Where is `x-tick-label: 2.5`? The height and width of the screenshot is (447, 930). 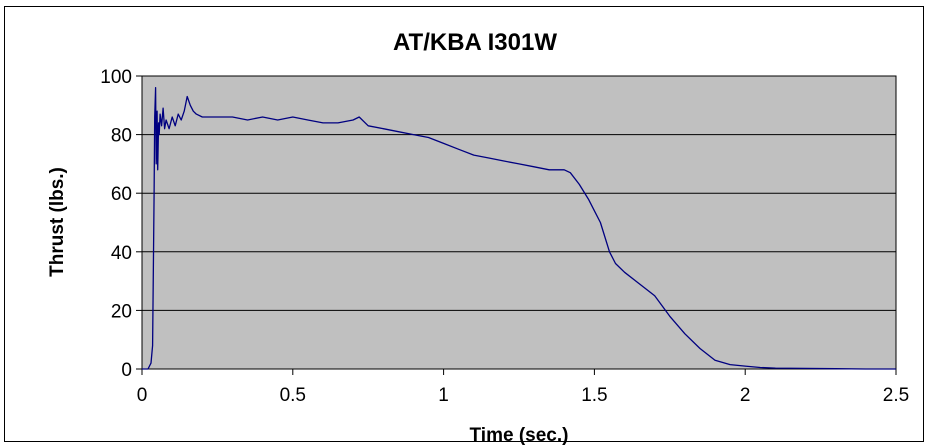
x-tick-label: 2.5 is located at coordinates (896, 395).